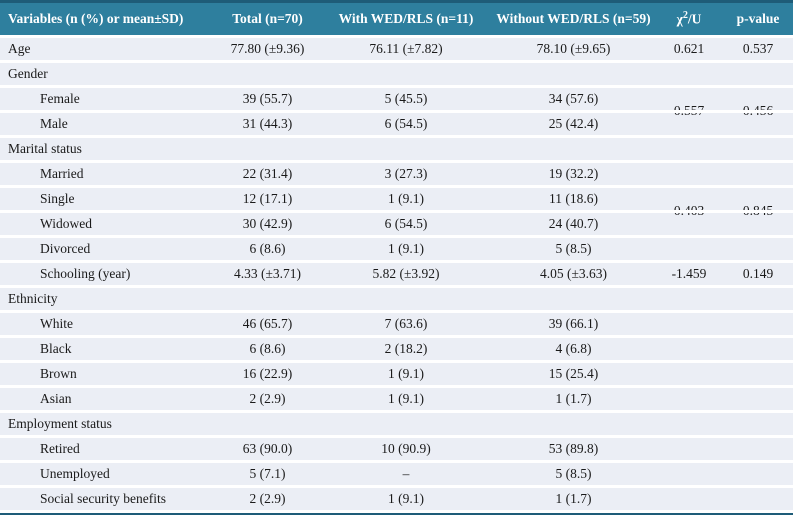 This screenshot has width=793, height=515. Describe the element at coordinates (56, 323) in the screenshot. I see `cell-variable: White` at that location.